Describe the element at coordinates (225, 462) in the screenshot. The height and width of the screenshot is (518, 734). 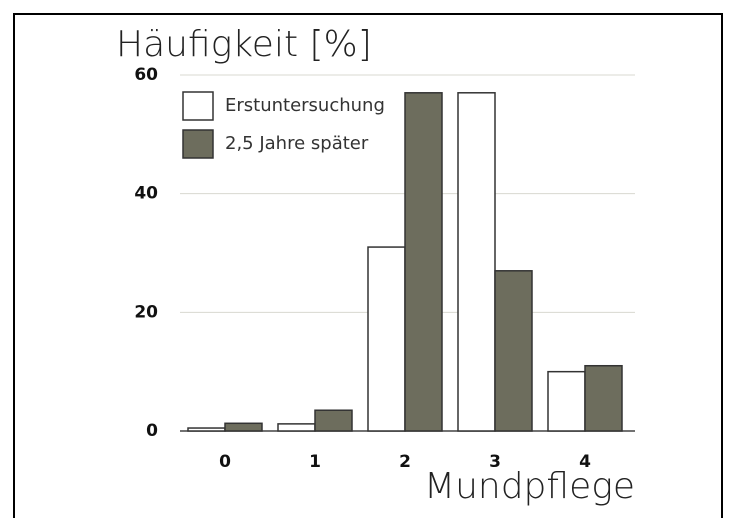
I see `x-tick-label: 0` at that location.